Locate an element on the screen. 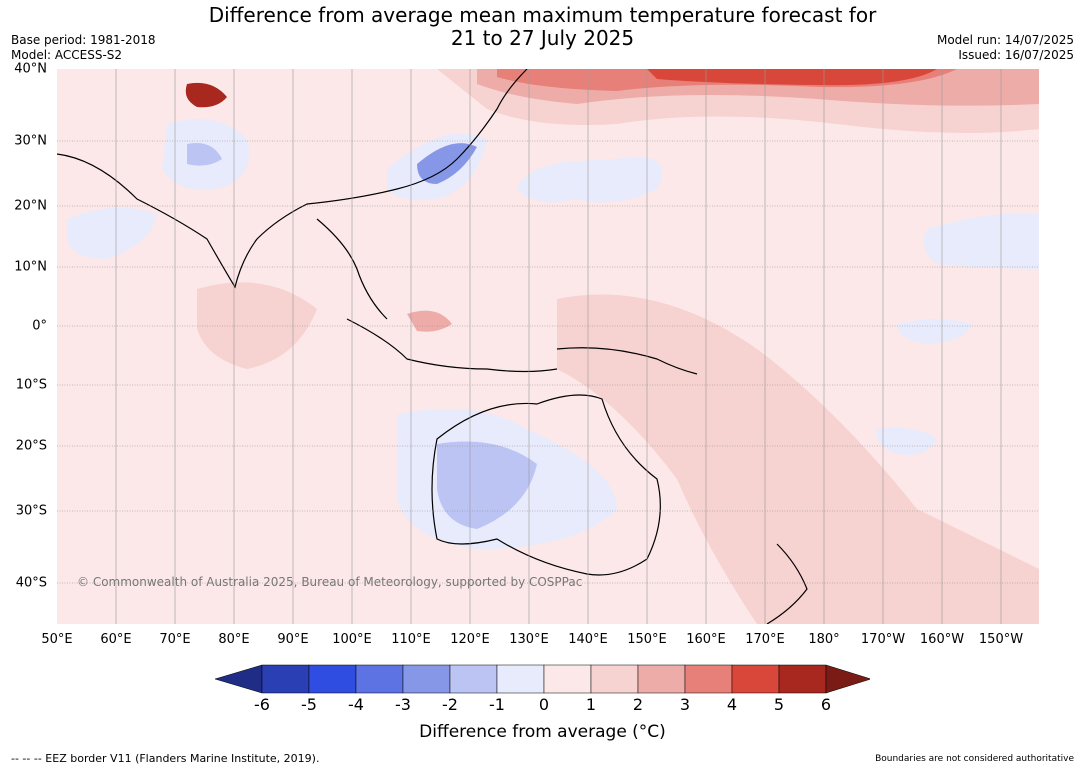  longitude-label: 70°E is located at coordinates (175, 639).